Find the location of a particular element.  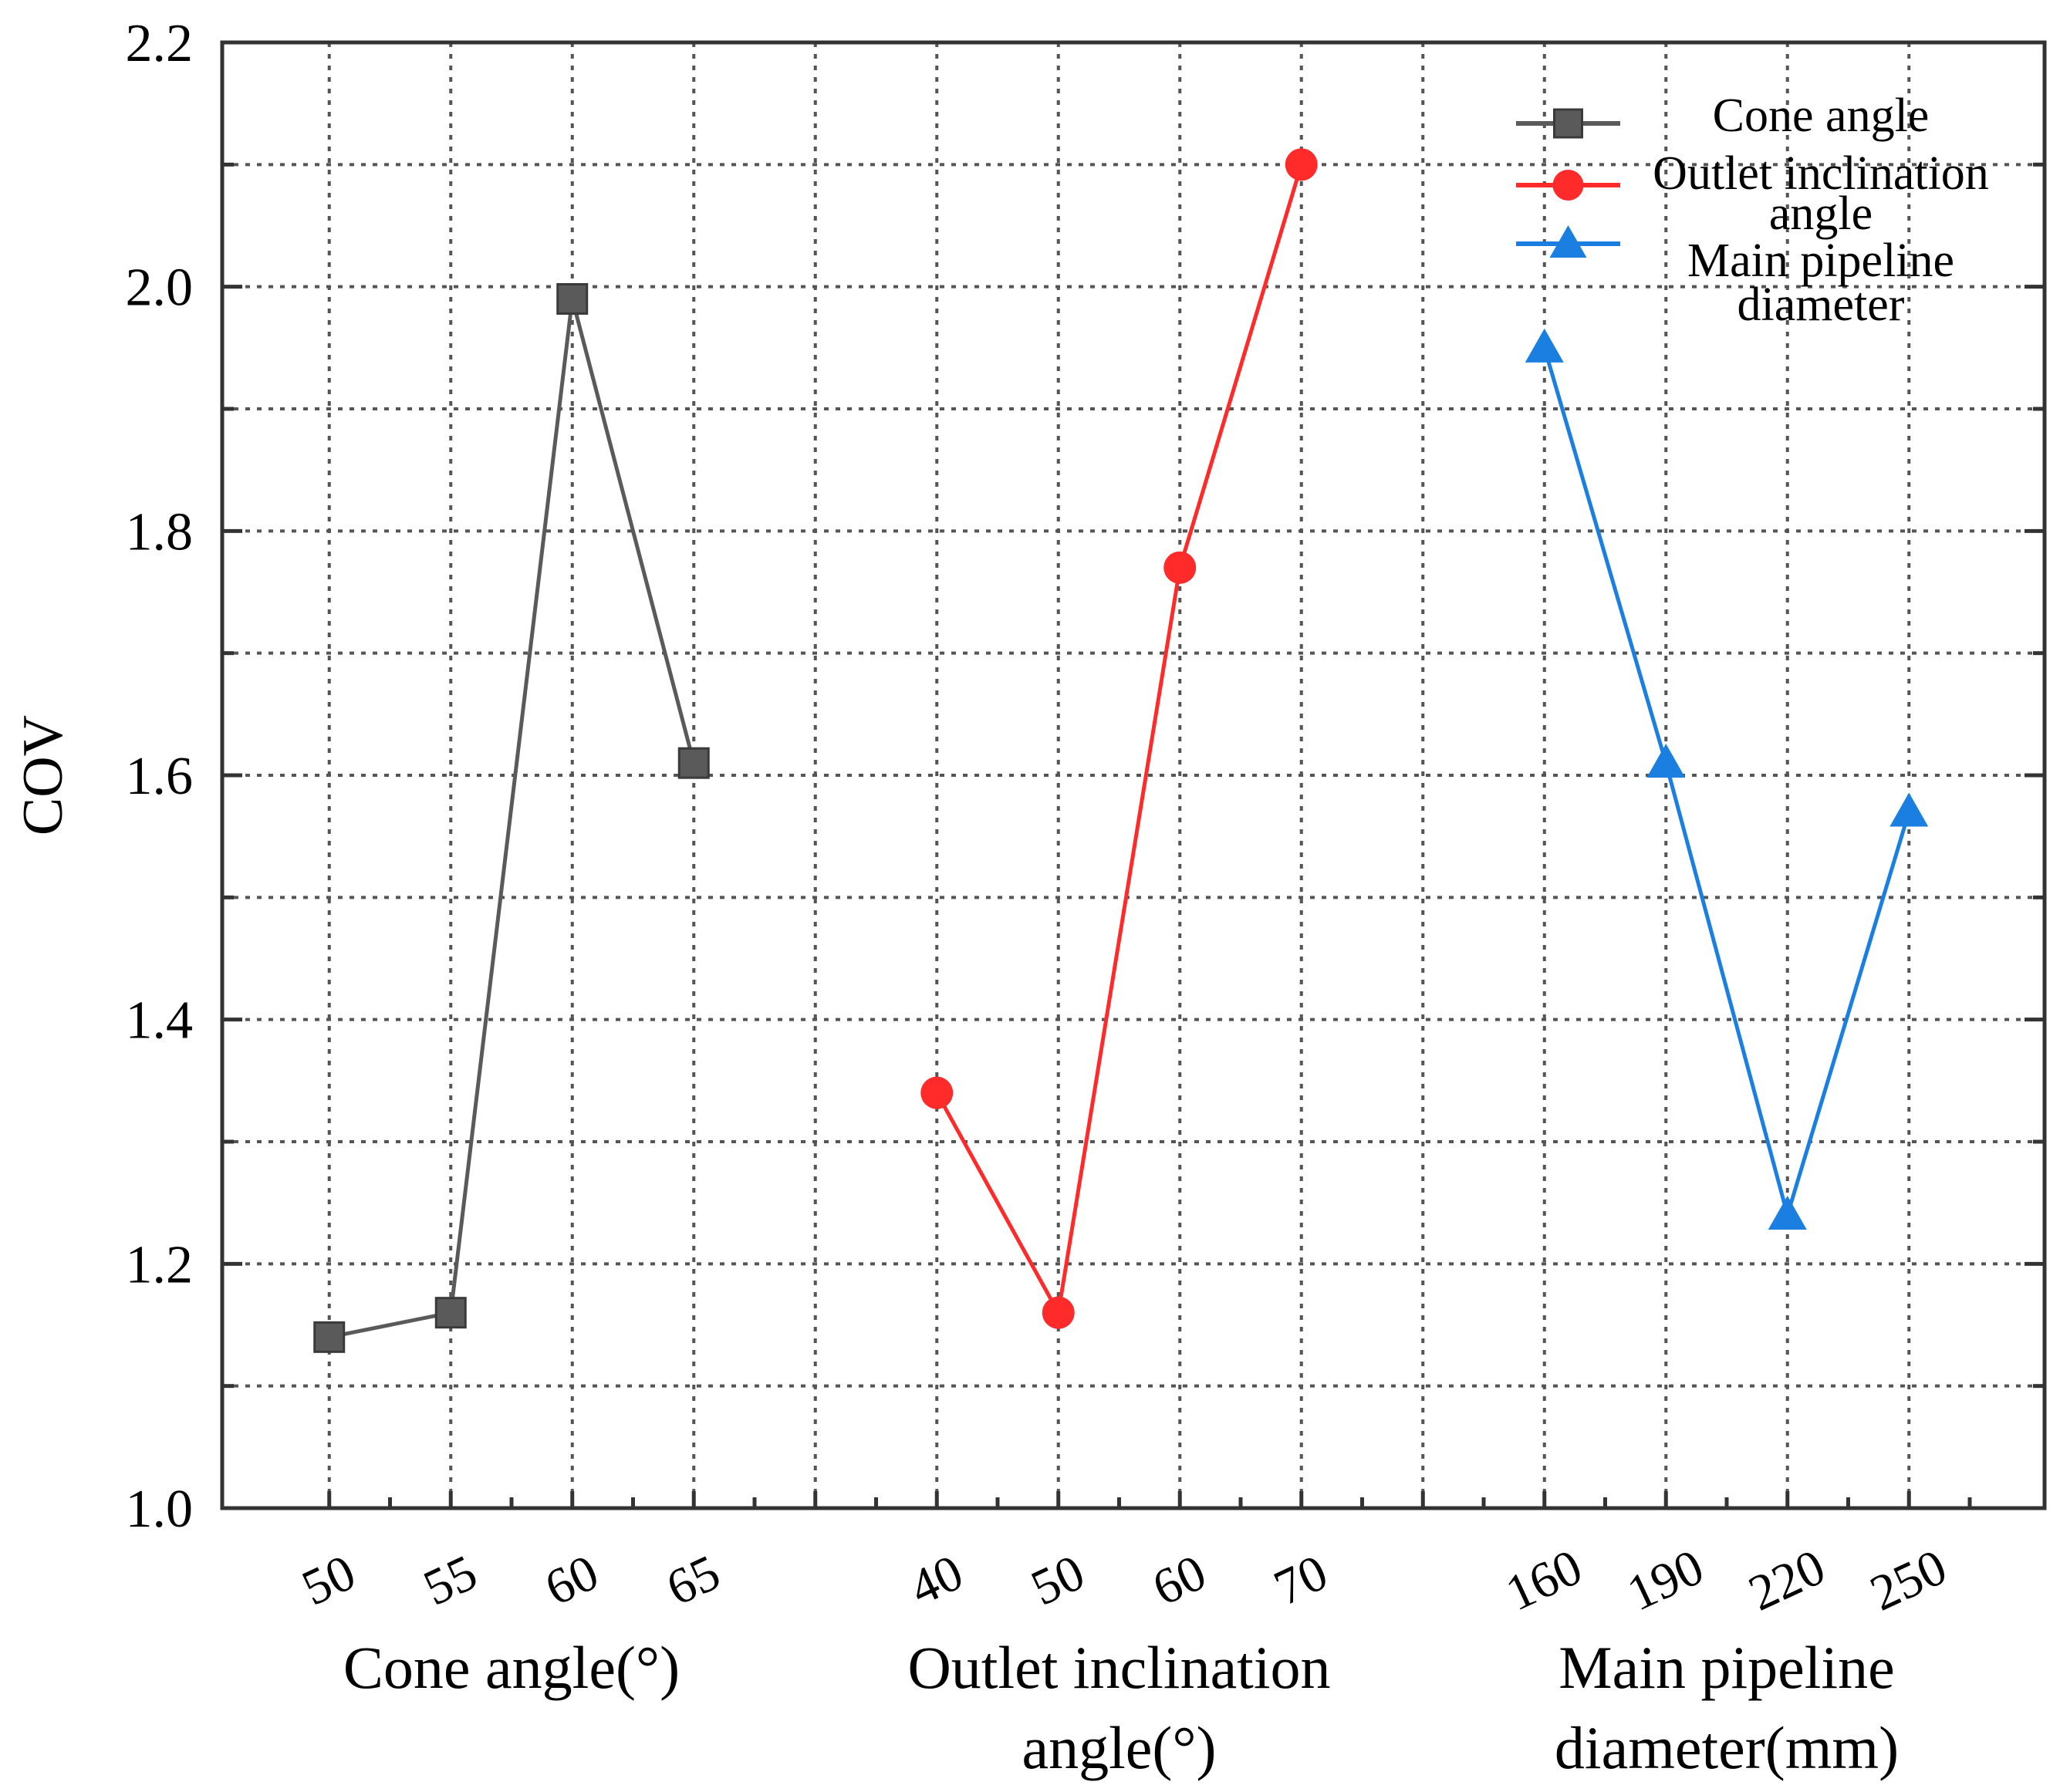

y-axis-label: COV is located at coordinates (43, 775).